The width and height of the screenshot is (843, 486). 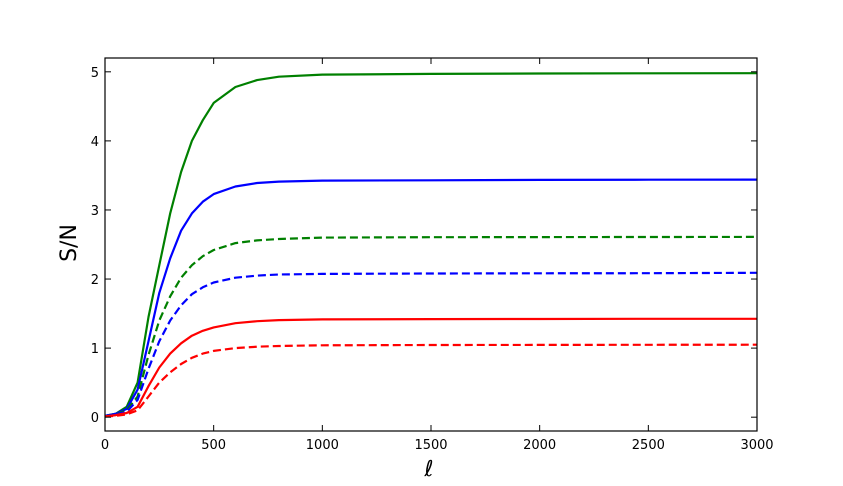 I want to click on y-tick-label: 2, so click(x=95, y=280).